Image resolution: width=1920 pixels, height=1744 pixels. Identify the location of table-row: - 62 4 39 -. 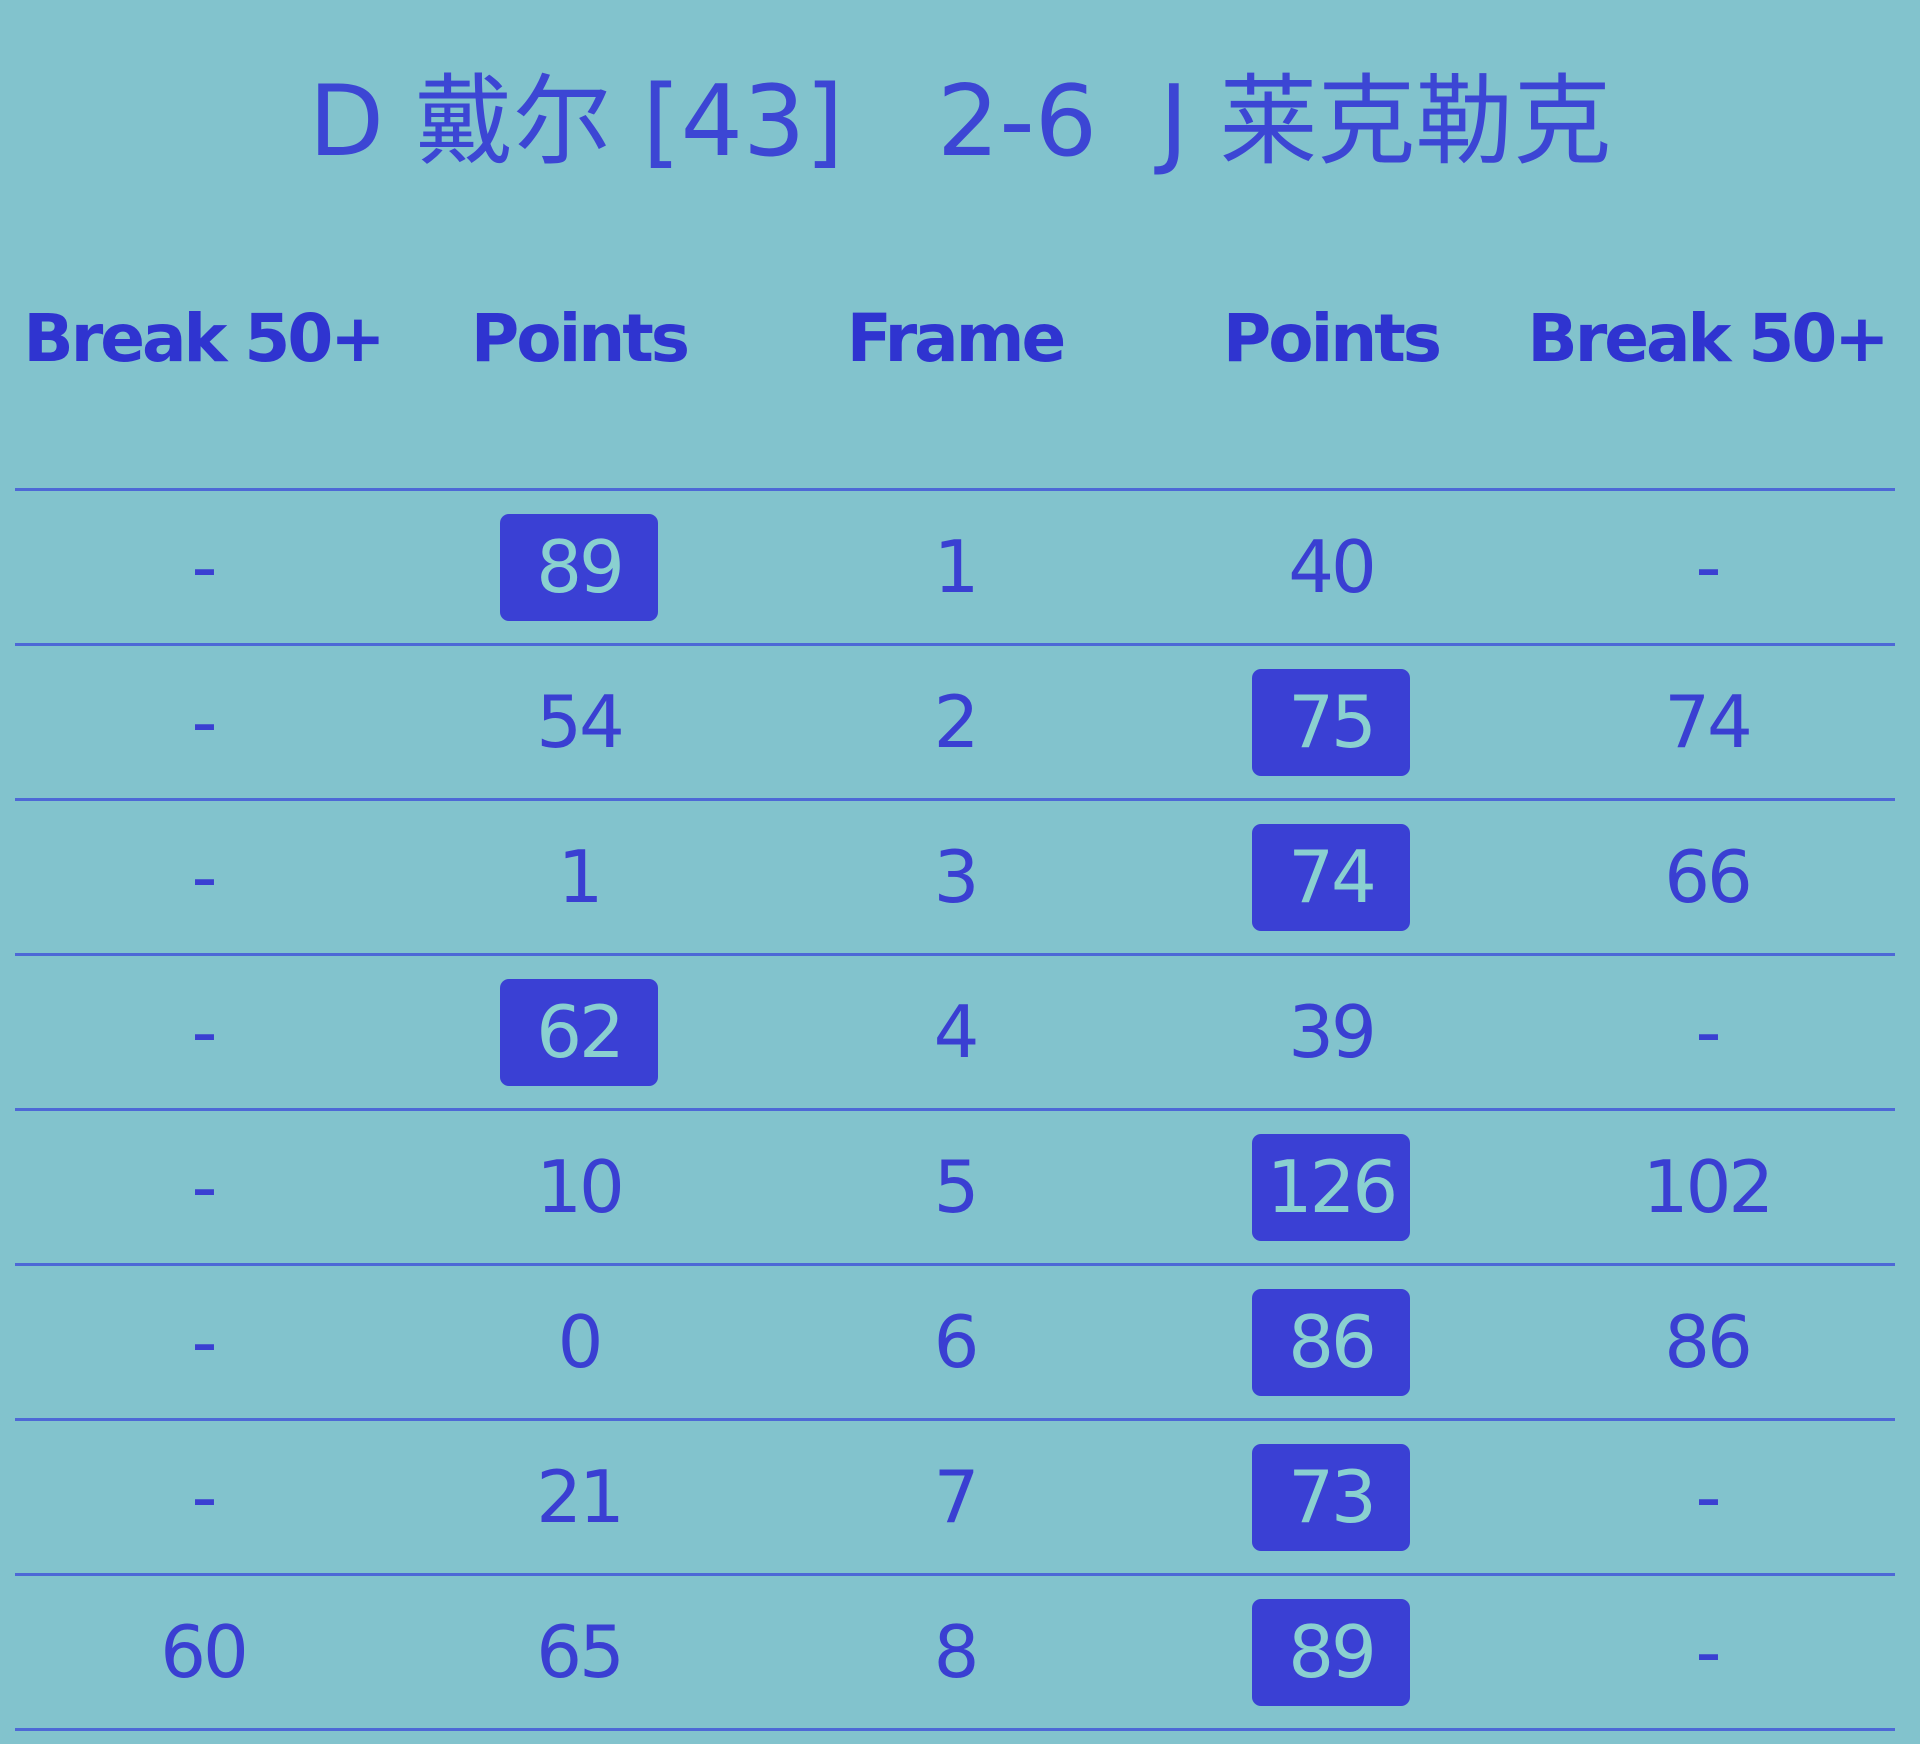
(955, 1030).